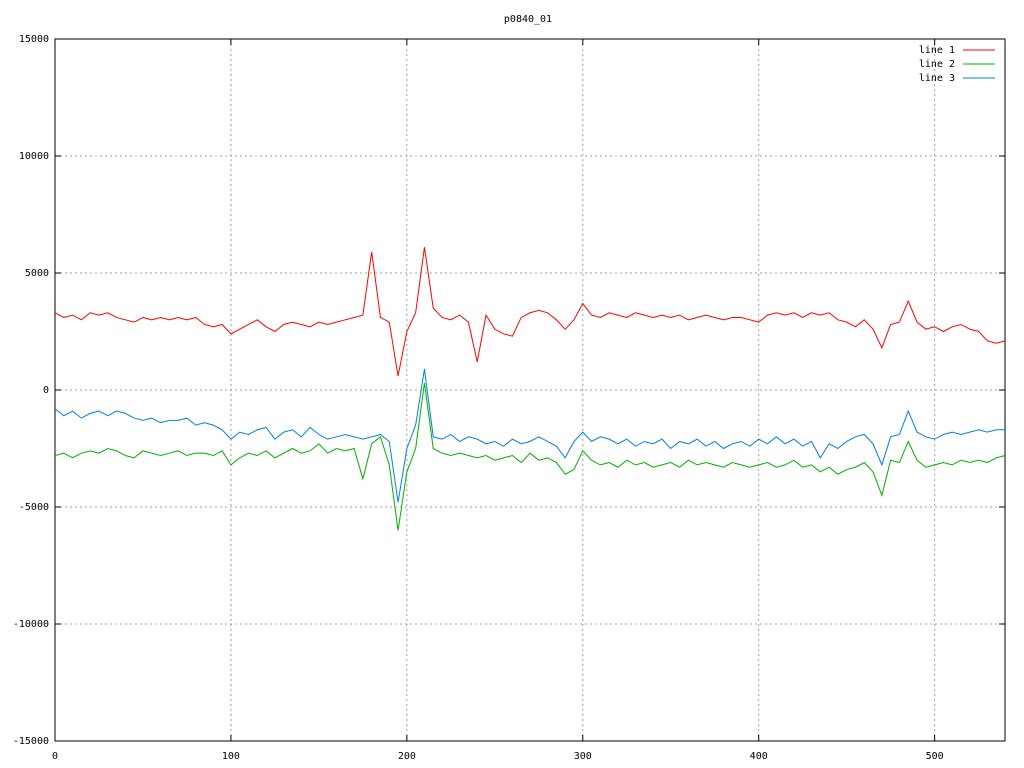 This screenshot has height=768, width=1024. What do you see at coordinates (55, 756) in the screenshot?
I see `x-tick-label: 0` at bounding box center [55, 756].